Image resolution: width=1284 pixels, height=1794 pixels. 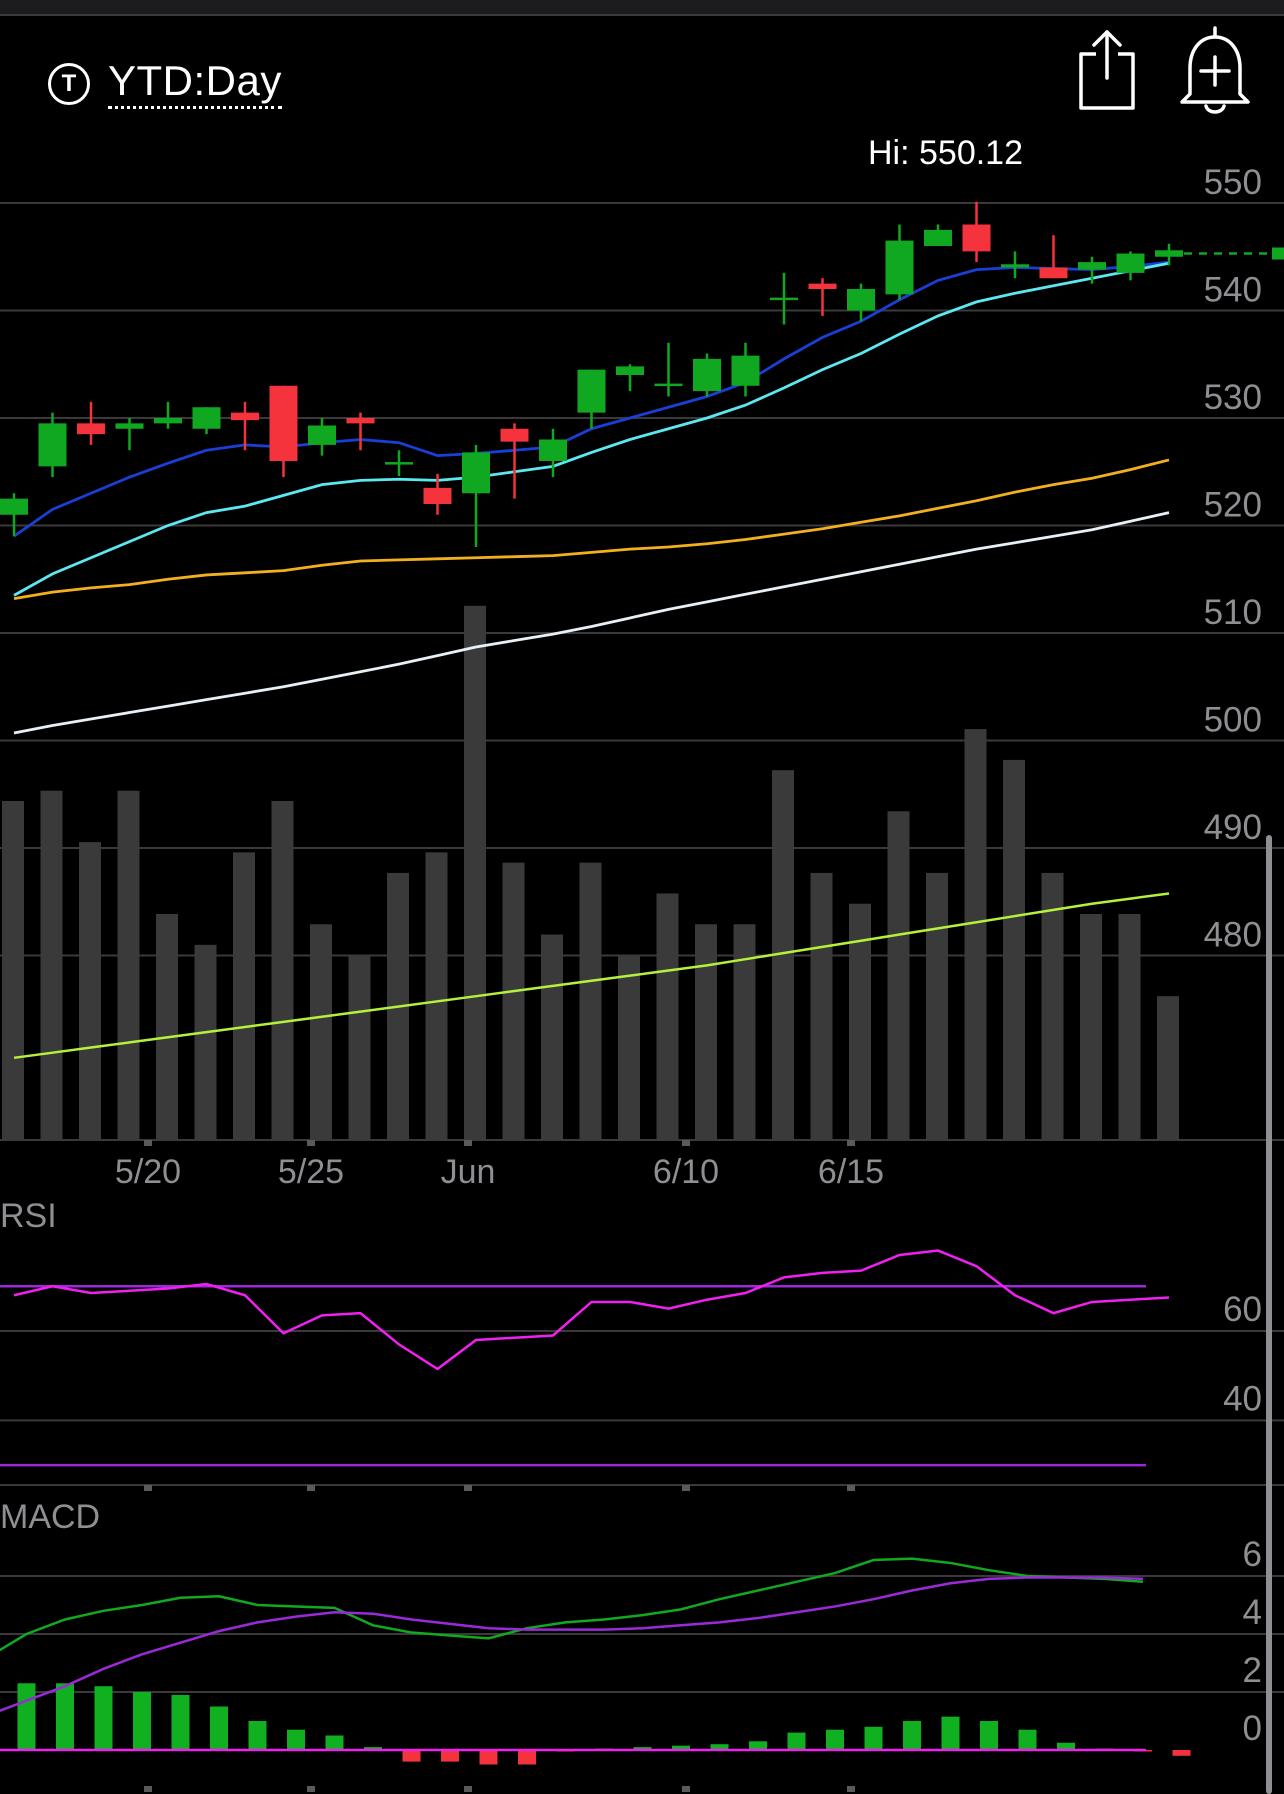 I want to click on macd-line, so click(x=572, y=1604).